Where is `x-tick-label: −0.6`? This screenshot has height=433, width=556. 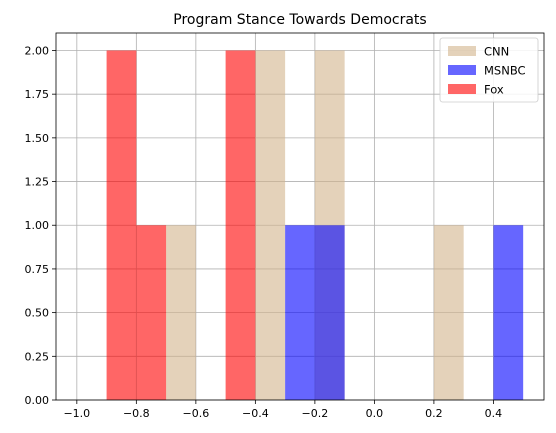 x-tick-label: −0.6 is located at coordinates (195, 413).